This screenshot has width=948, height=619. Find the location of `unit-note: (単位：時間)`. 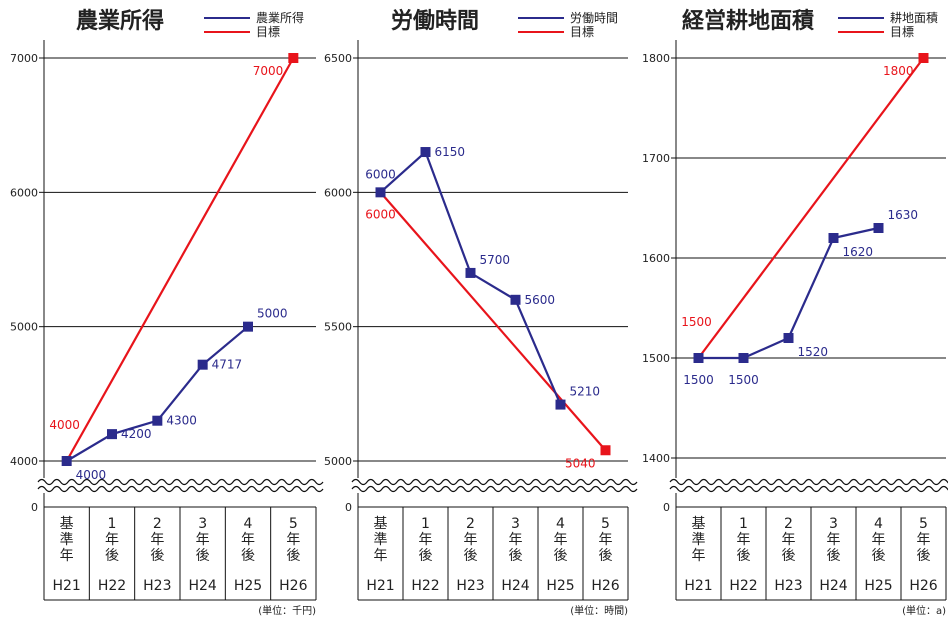

unit-note: (単位：時間) is located at coordinates (599, 610).